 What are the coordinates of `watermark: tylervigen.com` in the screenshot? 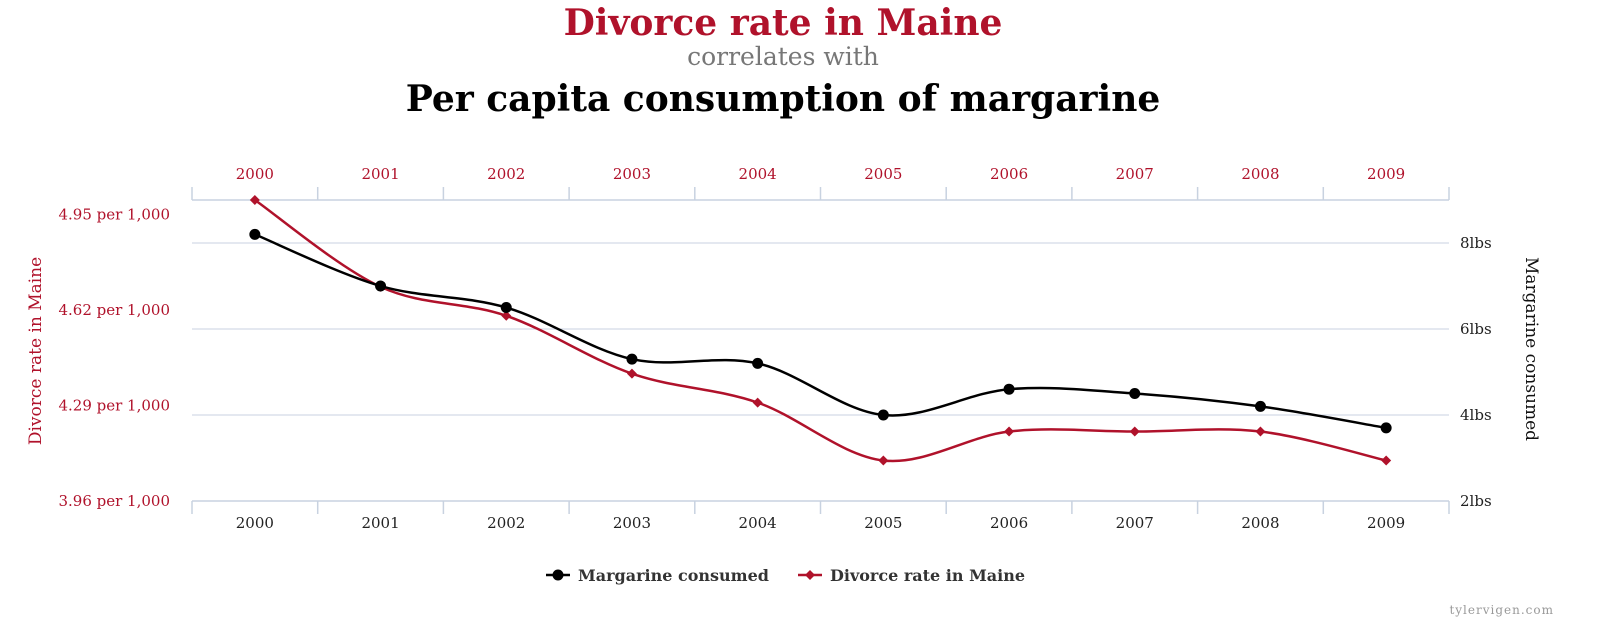 It's located at (1501, 610).